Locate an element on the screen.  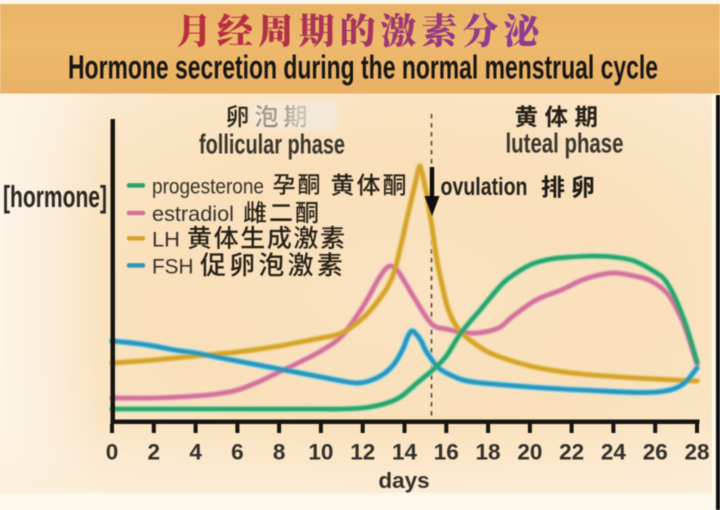
svg-text: 0 is located at coordinates (112, 452).